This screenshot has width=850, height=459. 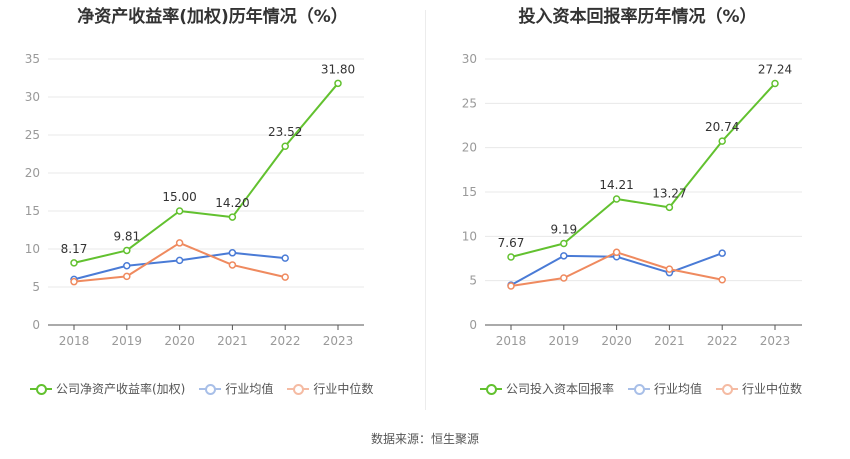 What do you see at coordinates (338, 69) in the screenshot?
I see `data-label: 31.80` at bounding box center [338, 69].